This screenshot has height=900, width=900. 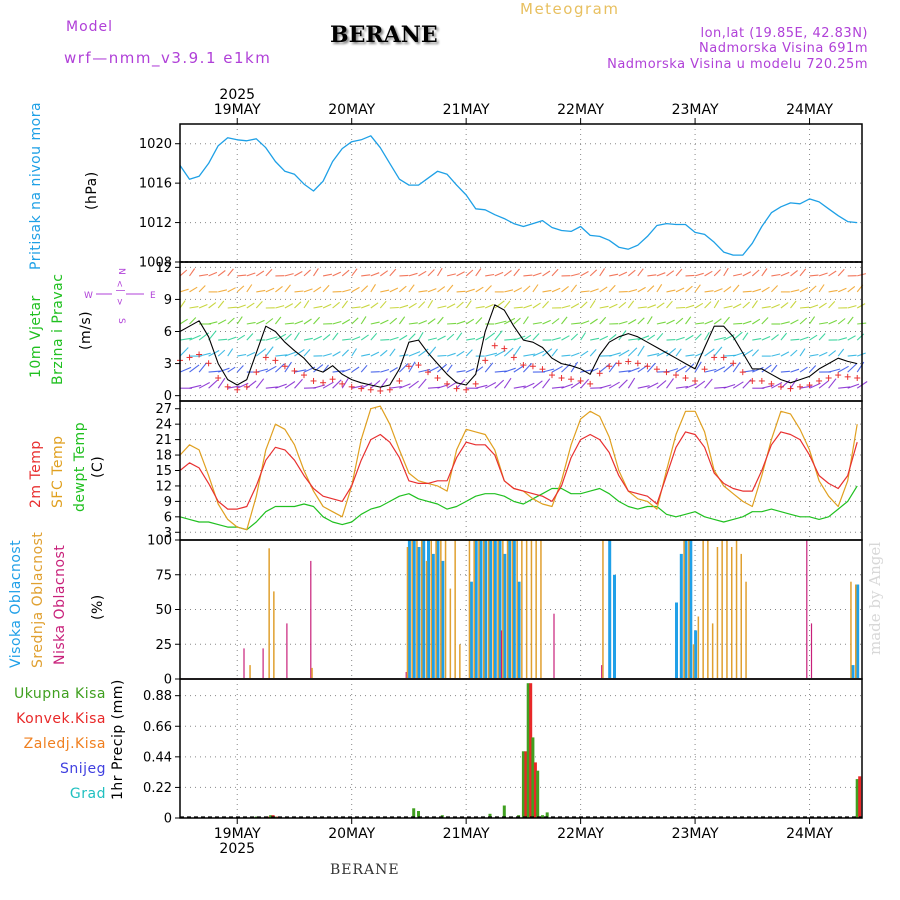 What do you see at coordinates (518, 346) in the screenshot?
I see `wind-speed-line` at bounding box center [518, 346].